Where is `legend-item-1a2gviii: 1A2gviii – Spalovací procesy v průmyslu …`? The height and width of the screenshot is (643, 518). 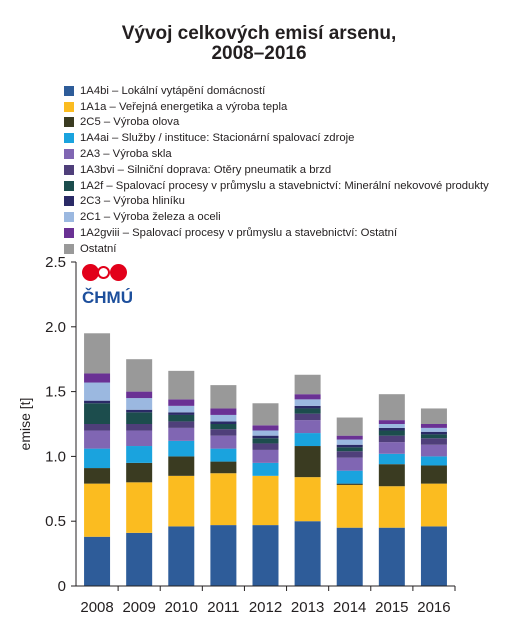
legend-item-1a2gviii: 1A2gviii – Spalovací procesy v průmyslu … is located at coordinates (276, 233).